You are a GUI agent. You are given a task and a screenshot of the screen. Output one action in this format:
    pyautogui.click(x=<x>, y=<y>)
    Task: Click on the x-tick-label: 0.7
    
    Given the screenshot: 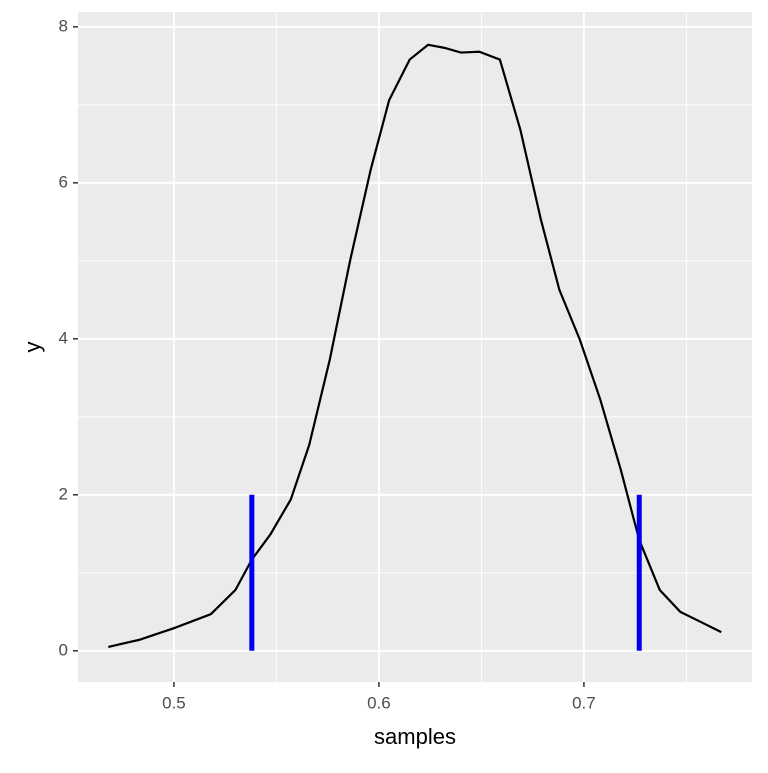 What is the action you would take?
    pyautogui.click(x=584, y=702)
    